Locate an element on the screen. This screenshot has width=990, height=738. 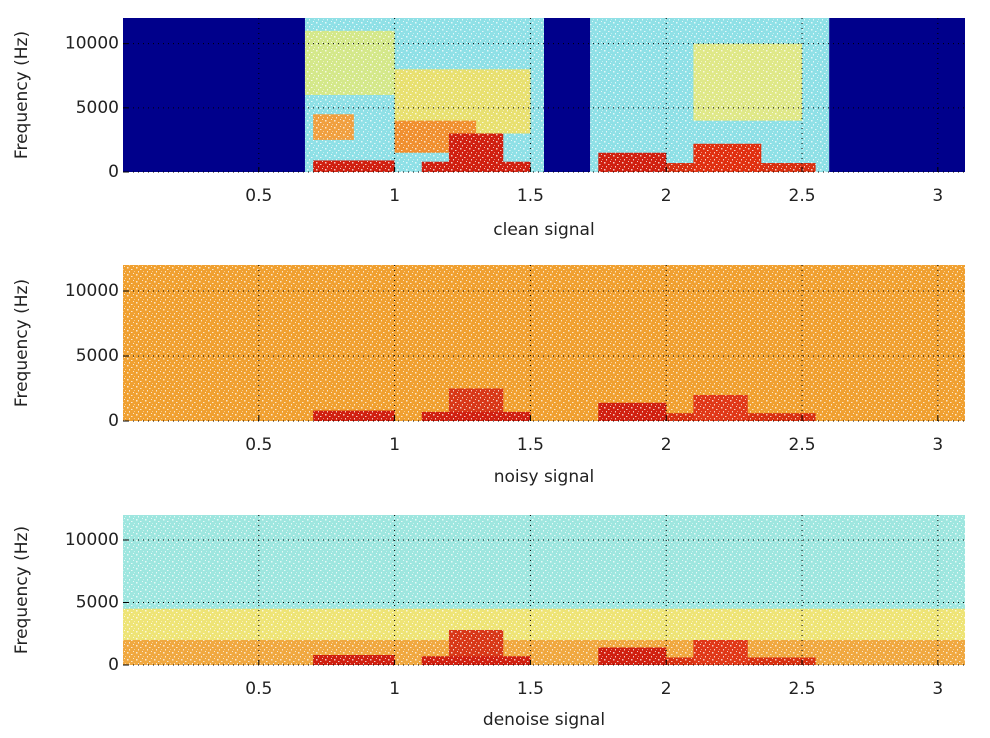
x-axis-label: clean signal is located at coordinates (543, 230).